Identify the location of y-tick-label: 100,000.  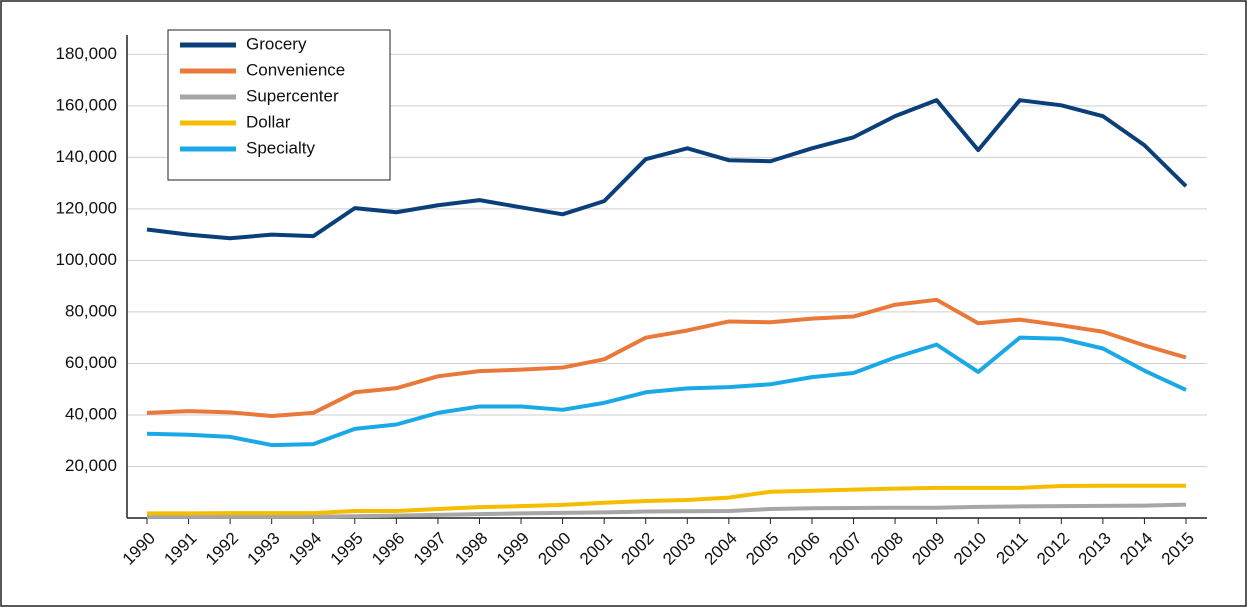
(86, 259).